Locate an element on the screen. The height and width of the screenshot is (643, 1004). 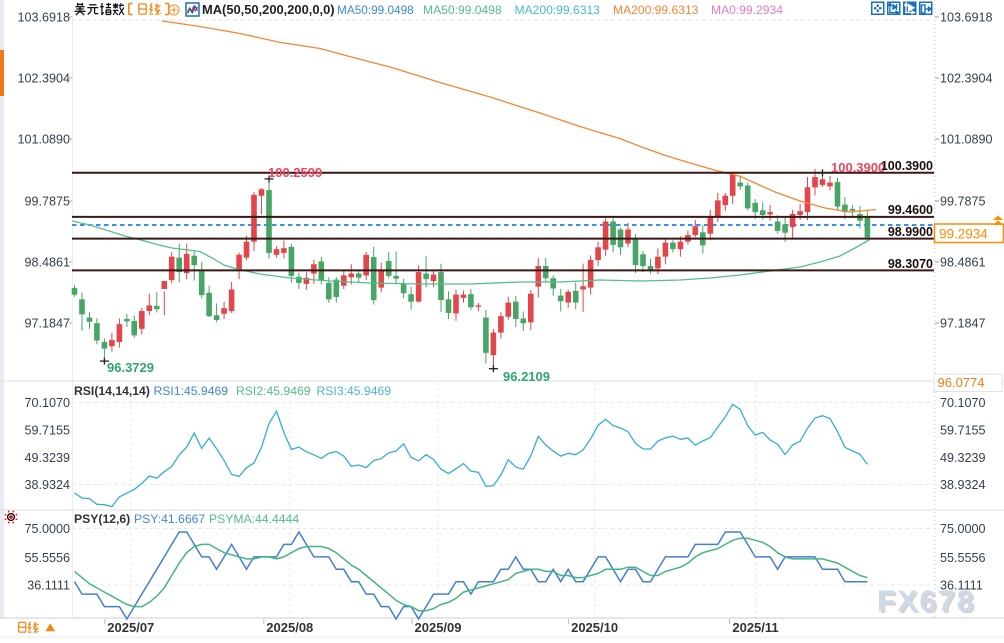
svg-text: MA(50,50,200,200,0,0) is located at coordinates (268, 9).